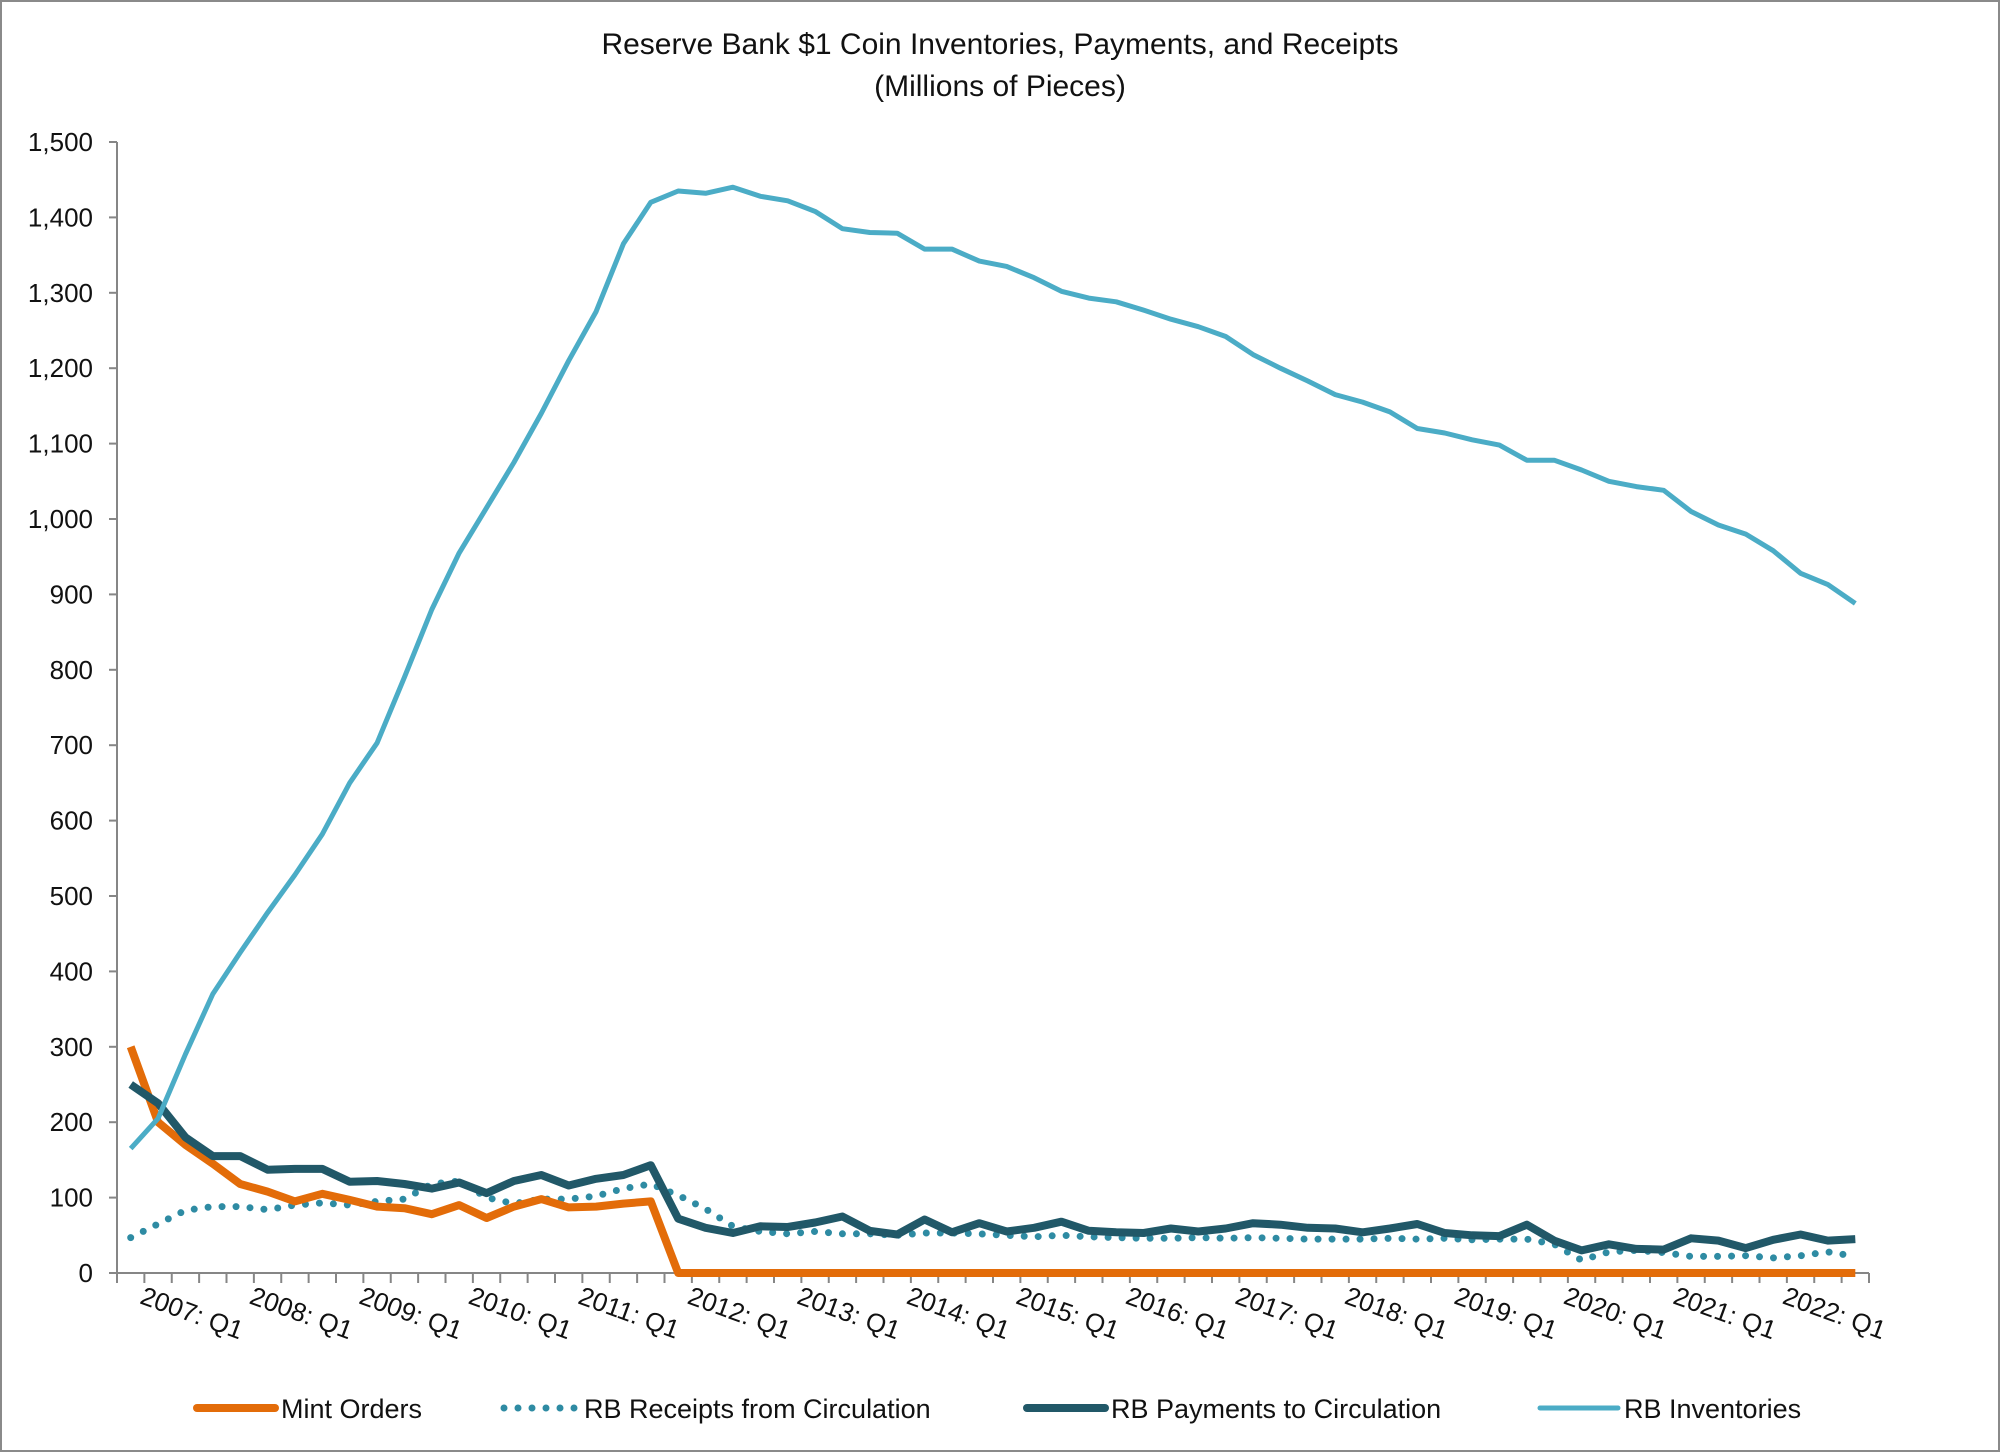 The width and height of the screenshot is (2000, 1452). Describe the element at coordinates (60, 444) in the screenshot. I see `y-tick-label: 1,100` at that location.